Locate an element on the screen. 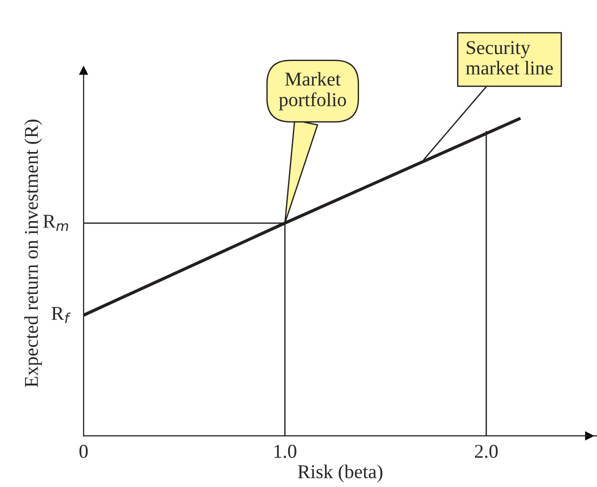 Image resolution: width=597 pixels, height=487 pixels. annotation: R$_{f}$ is located at coordinates (61, 315).